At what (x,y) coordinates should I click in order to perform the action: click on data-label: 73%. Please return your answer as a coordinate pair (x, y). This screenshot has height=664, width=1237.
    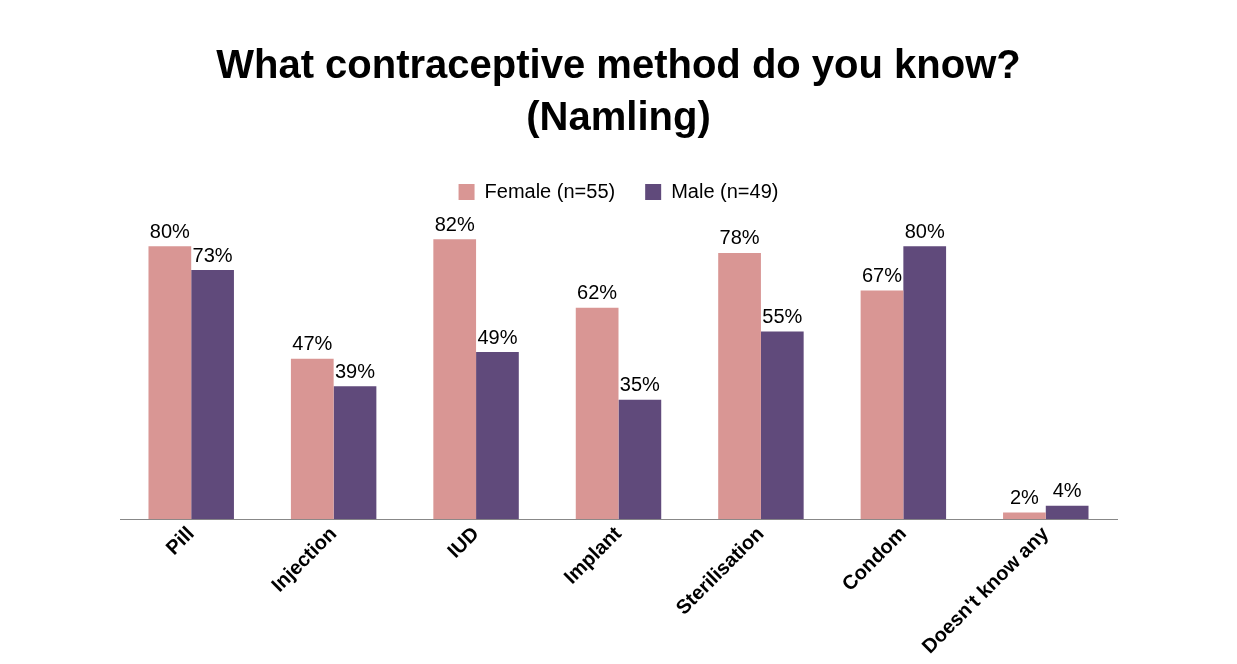
    Looking at the image, I should click on (212, 254).